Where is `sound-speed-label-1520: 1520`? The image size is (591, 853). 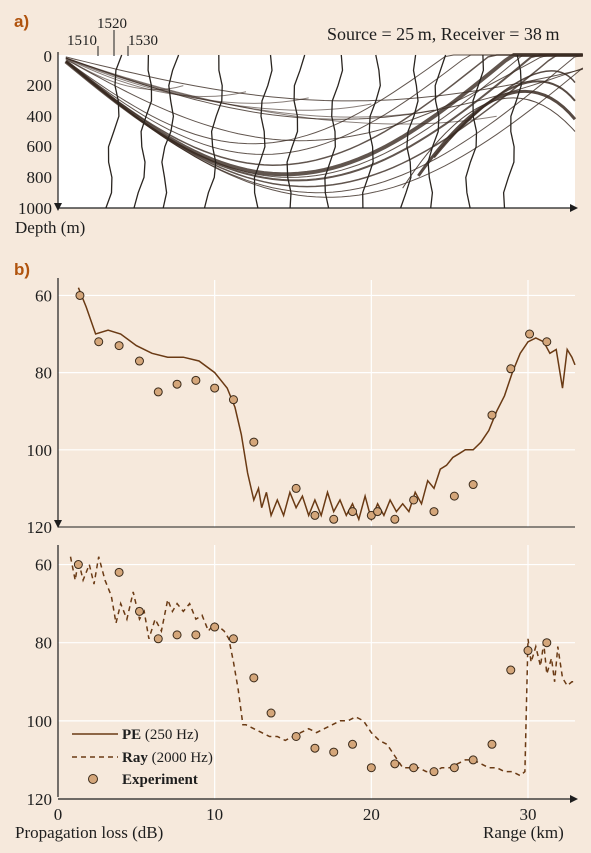
sound-speed-label-1520: 1520 is located at coordinates (112, 24).